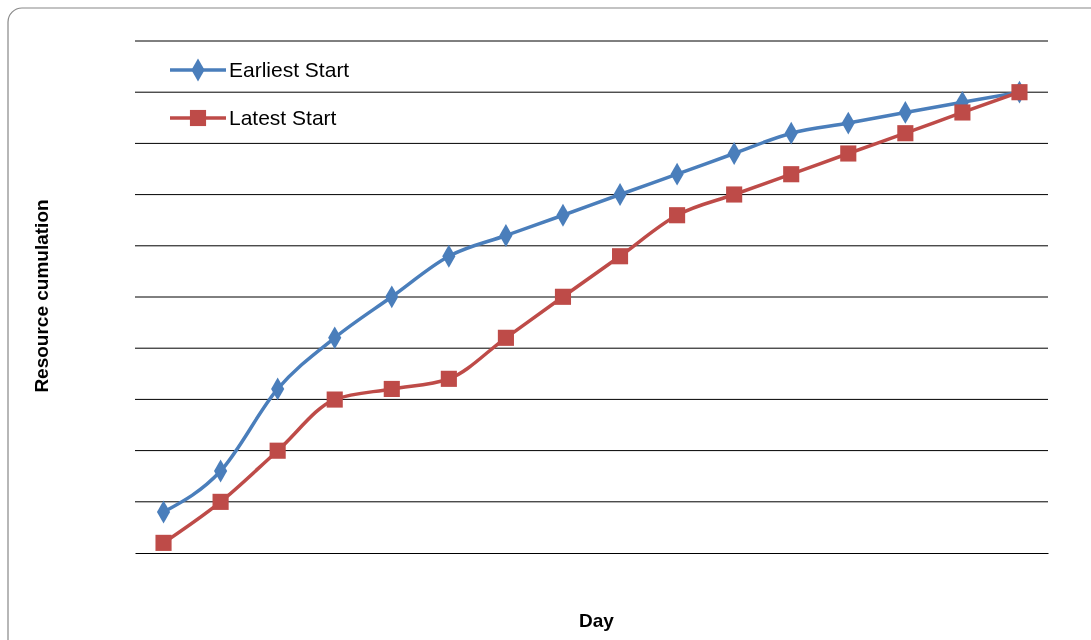 The width and height of the screenshot is (1091, 640). Describe the element at coordinates (289, 69) in the screenshot. I see `legend-label: Earliest Start` at that location.